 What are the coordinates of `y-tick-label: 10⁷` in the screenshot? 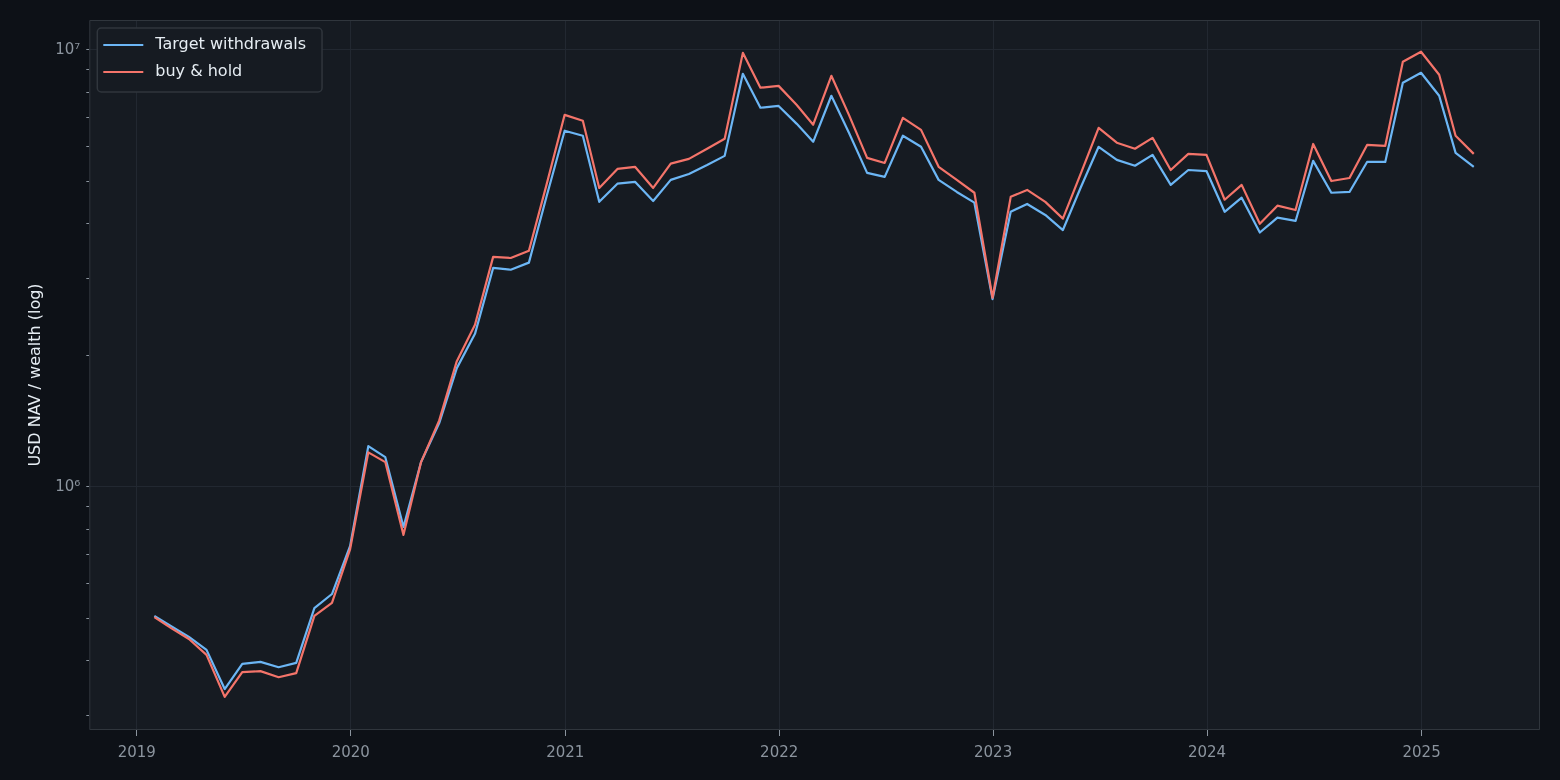 It's located at (68, 48).